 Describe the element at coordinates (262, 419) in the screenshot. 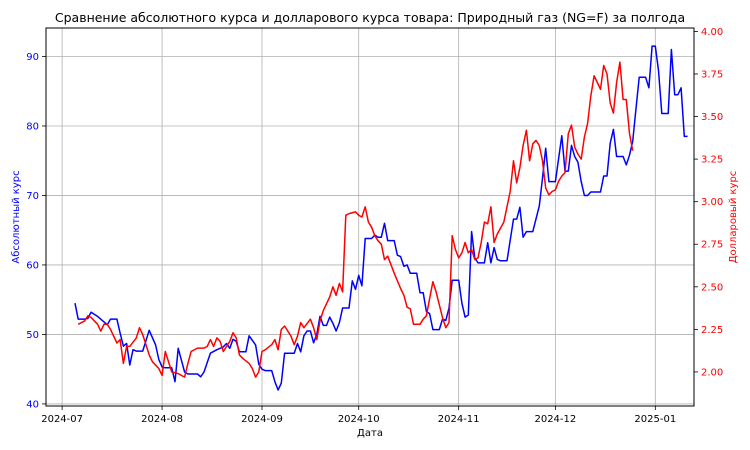

I see `x-tick-label: 2024-09` at that location.